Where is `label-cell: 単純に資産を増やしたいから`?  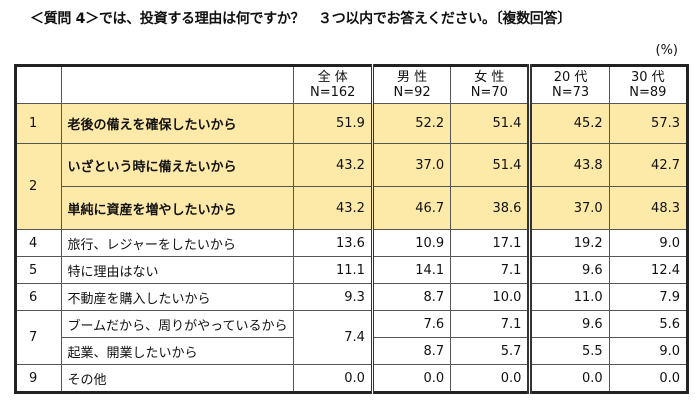
label-cell: 単純に資産を増やしたいから is located at coordinates (177, 208).